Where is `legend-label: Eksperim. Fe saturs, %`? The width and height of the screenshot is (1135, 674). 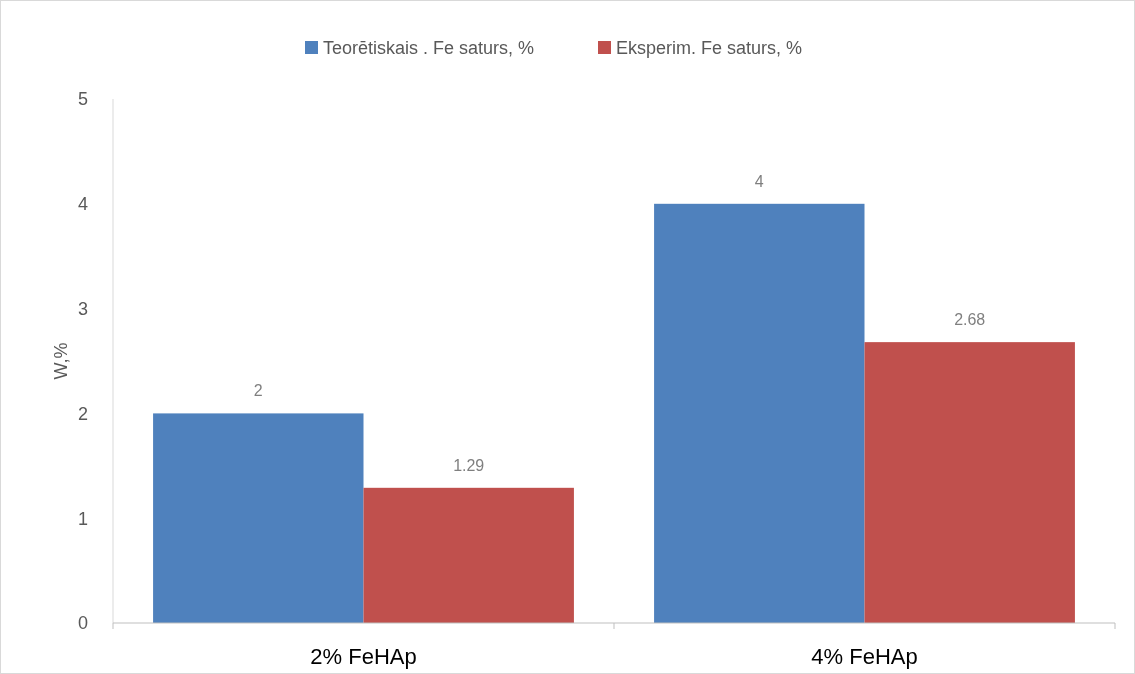
legend-label: Eksperim. Fe saturs, % is located at coordinates (709, 48).